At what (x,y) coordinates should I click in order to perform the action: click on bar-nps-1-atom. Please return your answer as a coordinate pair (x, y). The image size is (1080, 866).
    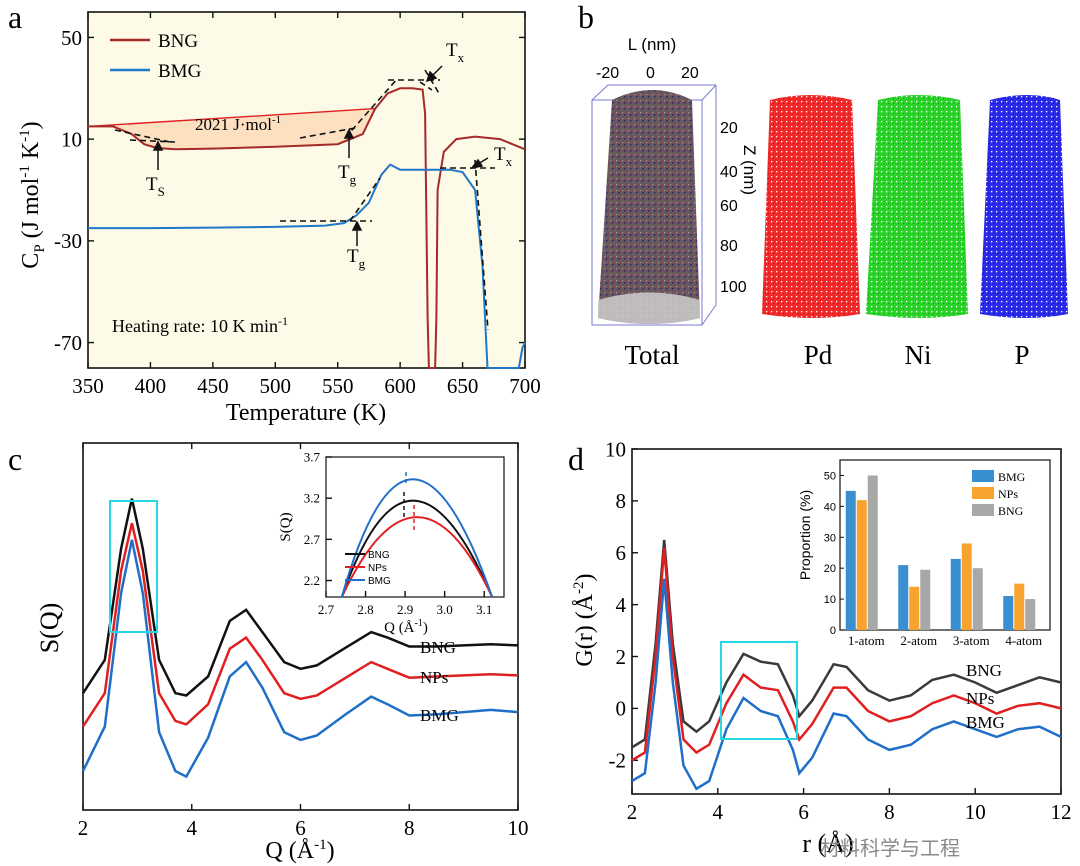
    Looking at the image, I should click on (861, 565).